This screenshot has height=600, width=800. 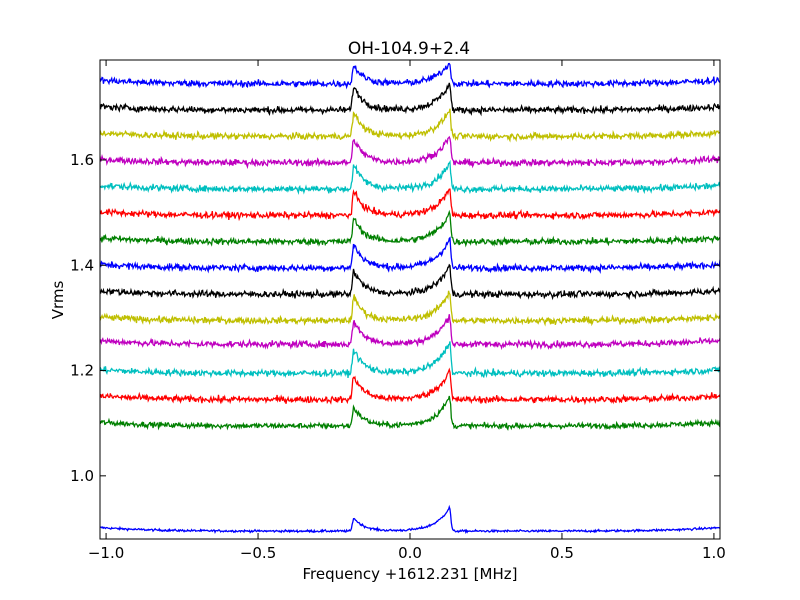 I want to click on y-tick-label: 1.4, so click(x=82, y=265).